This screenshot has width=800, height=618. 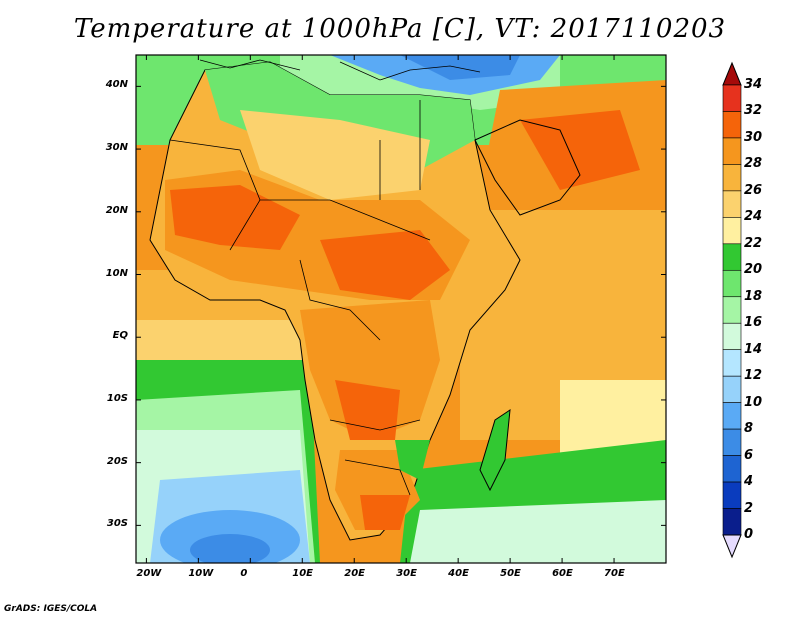 What do you see at coordinates (244, 573) in the screenshot?
I see `lon-tick-label: 0` at bounding box center [244, 573].